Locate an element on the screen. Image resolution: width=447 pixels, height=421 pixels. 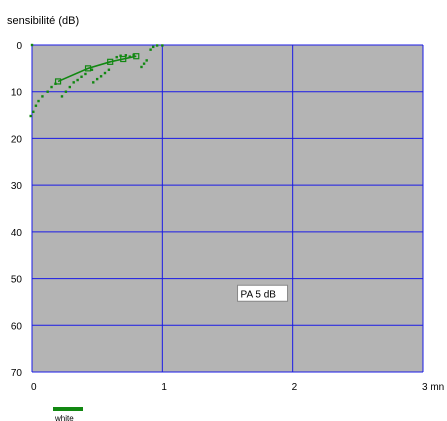
data-series is located at coordinates (96, 80).